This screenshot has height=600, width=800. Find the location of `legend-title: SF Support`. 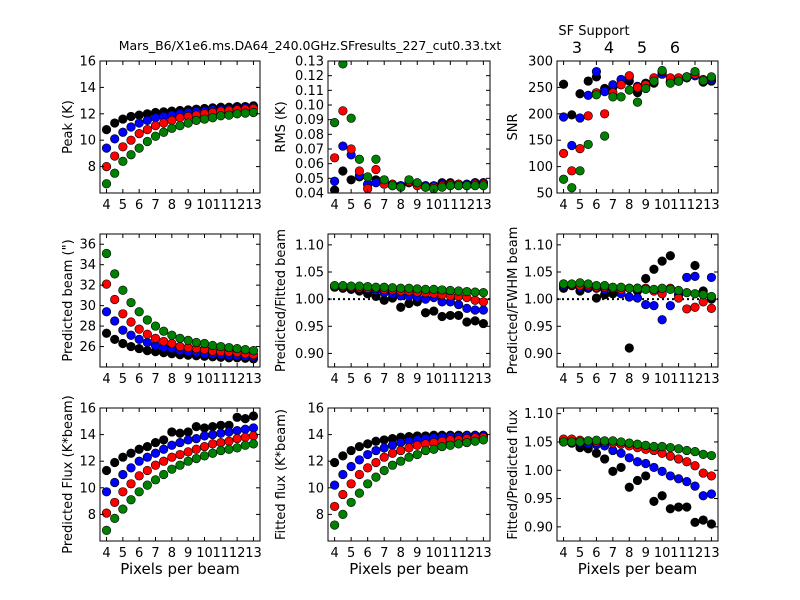

legend-title: SF Support is located at coordinates (593, 31).